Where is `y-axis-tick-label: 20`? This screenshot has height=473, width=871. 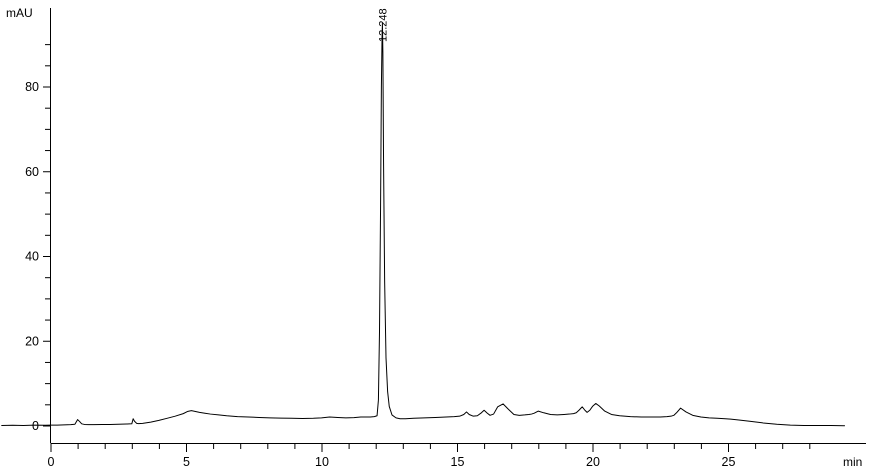 y-axis-tick-label: 20 is located at coordinates (32, 341).